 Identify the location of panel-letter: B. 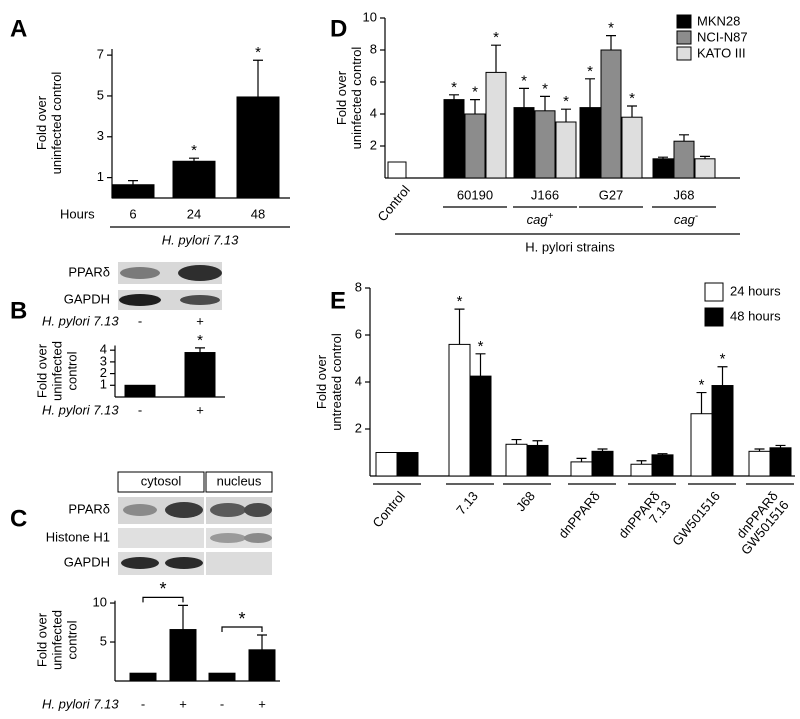
(18, 310).